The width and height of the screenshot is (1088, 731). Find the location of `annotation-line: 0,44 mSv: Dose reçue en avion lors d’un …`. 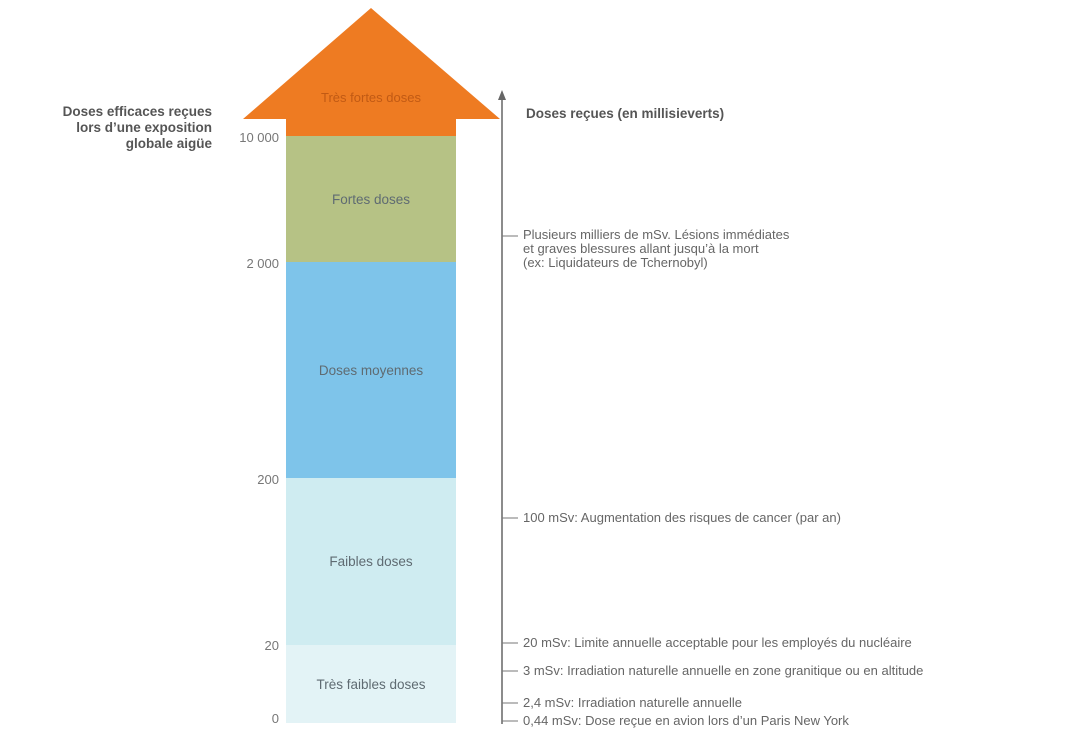

annotation-line: 0,44 mSv: Dose reçue en avion lors d’un … is located at coordinates (686, 720).